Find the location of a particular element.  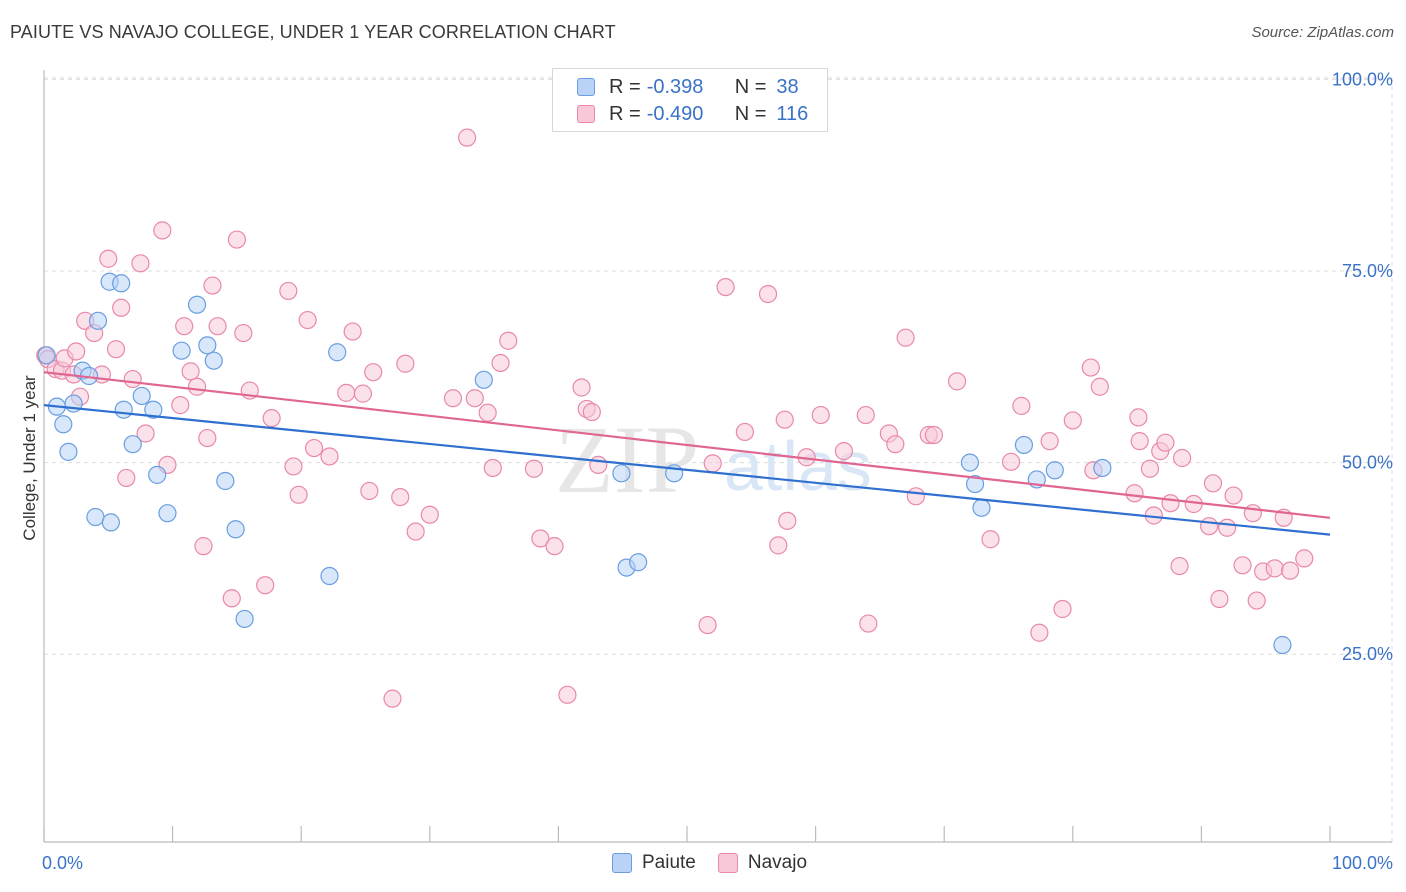

legend-row-paiute: R = -0.398 N = 38 is located at coordinates (688, 87).